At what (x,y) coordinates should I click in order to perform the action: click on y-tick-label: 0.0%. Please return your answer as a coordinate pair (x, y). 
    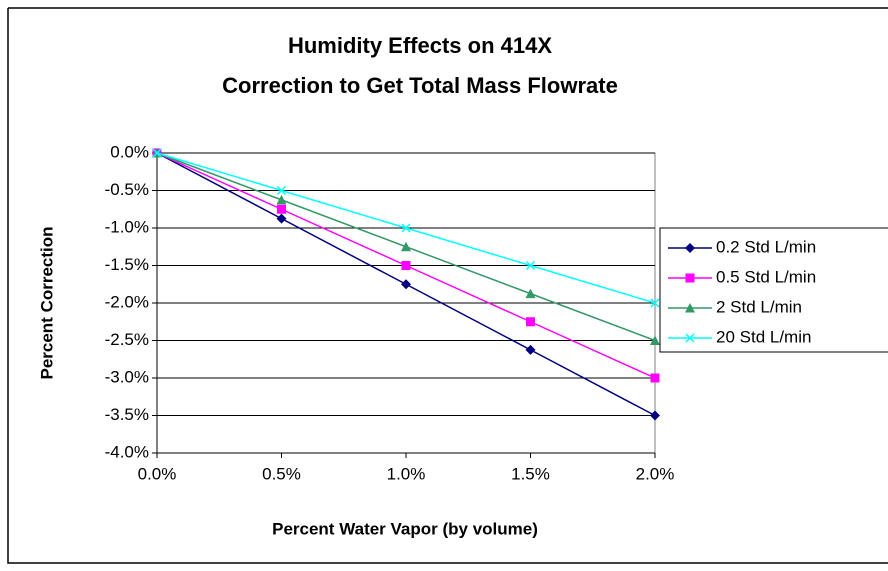
    Looking at the image, I should click on (129, 151).